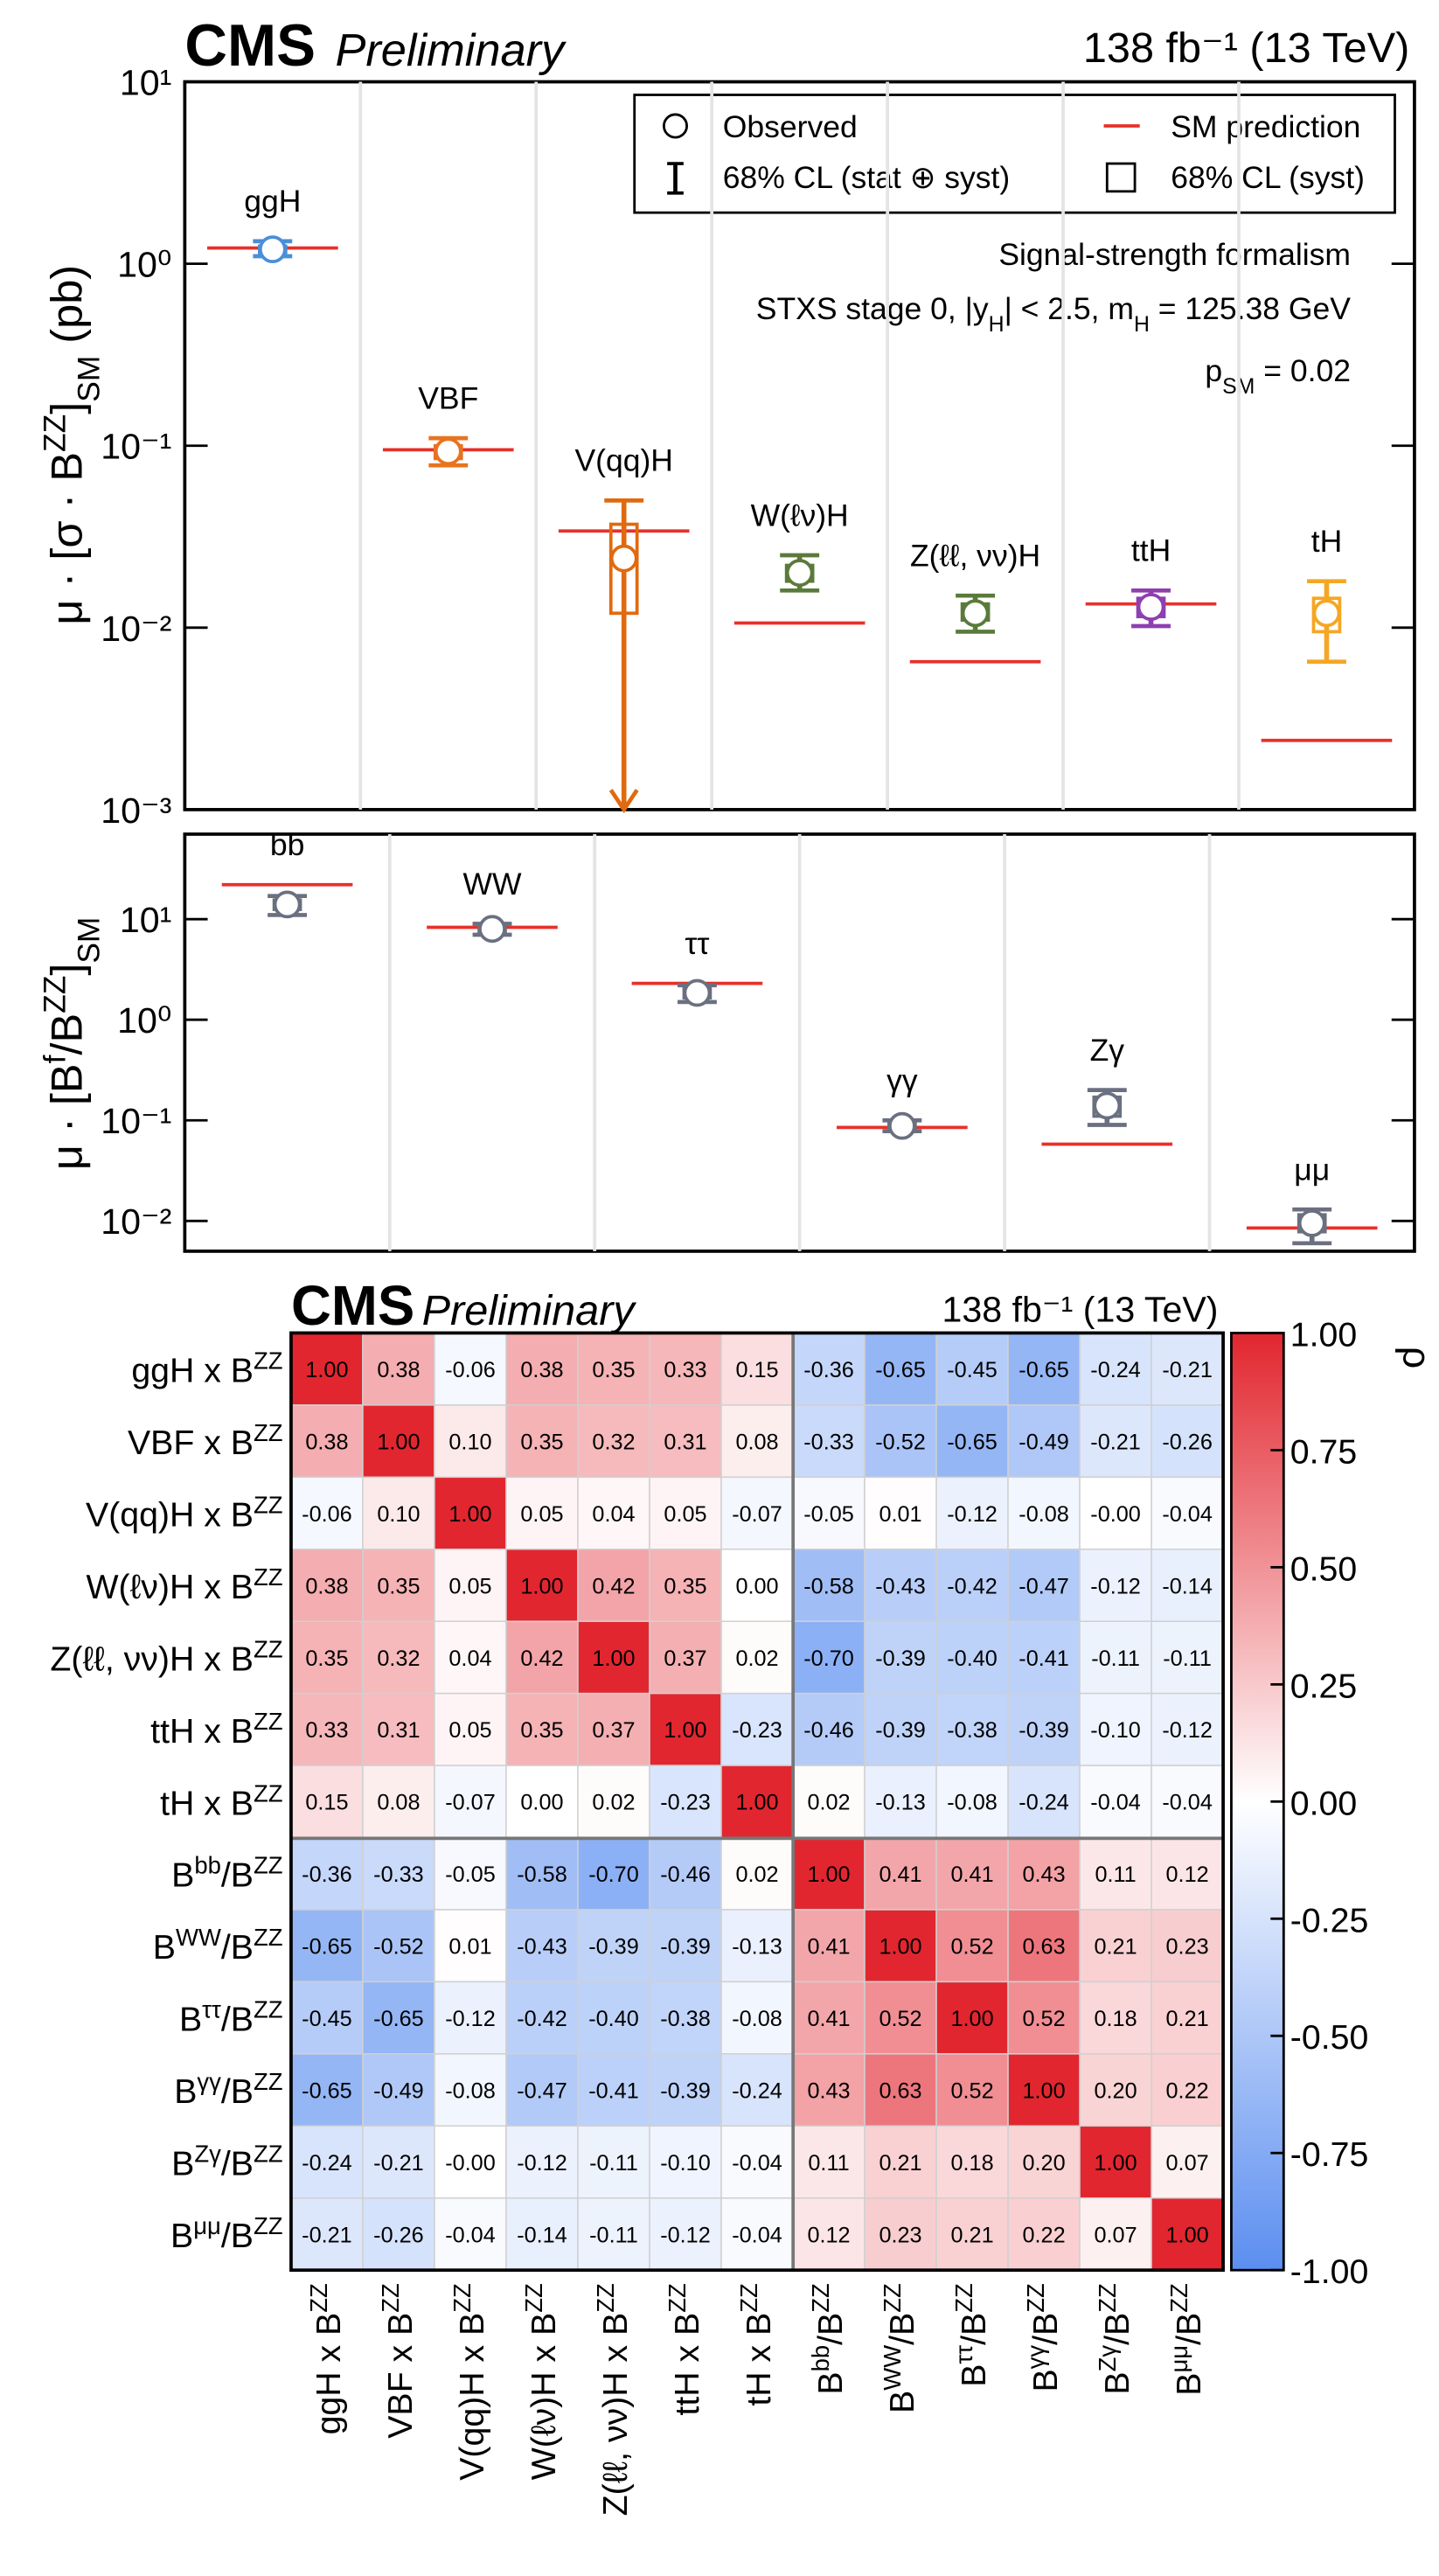 Image resolution: width=1439 pixels, height=2576 pixels. Describe the element at coordinates (1278, 376) in the screenshot. I see `annotation: pSM = 0.02` at that location.